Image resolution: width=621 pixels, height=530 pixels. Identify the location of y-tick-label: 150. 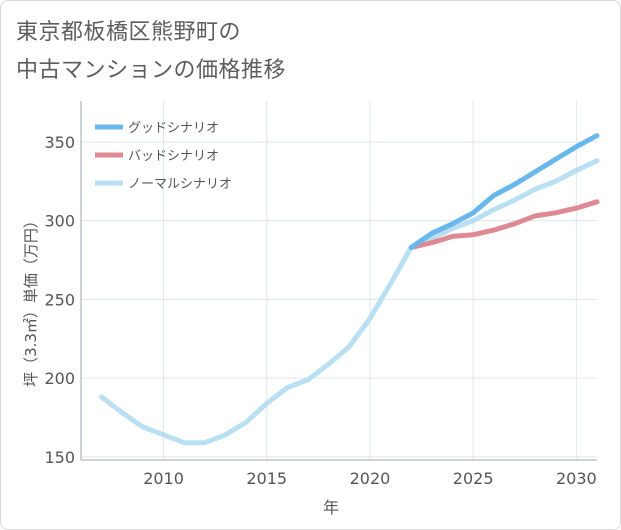
(59, 457).